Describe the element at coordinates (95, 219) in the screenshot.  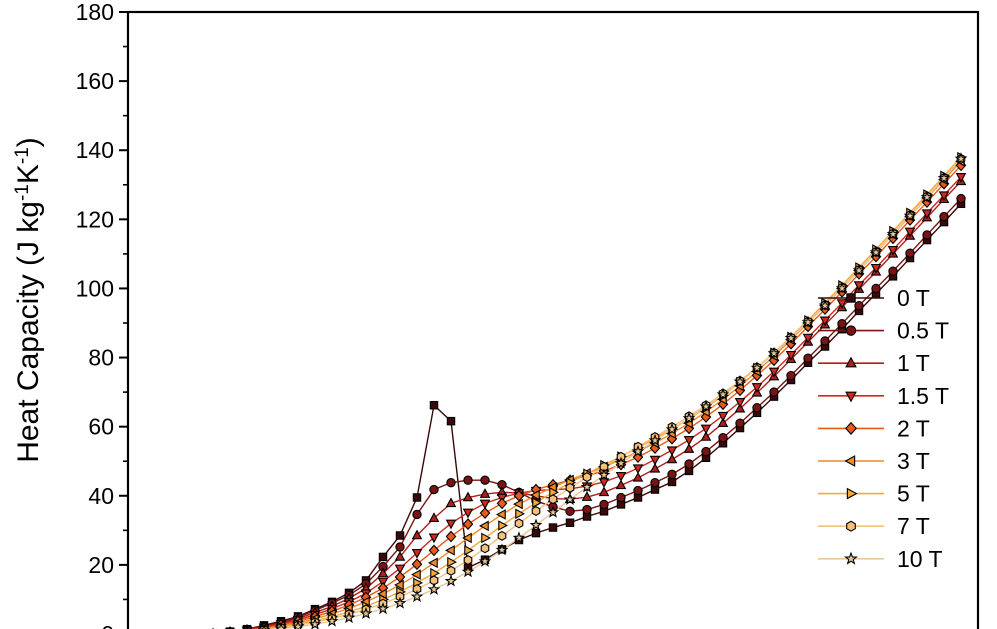
I see `y-tick-label: 120` at that location.